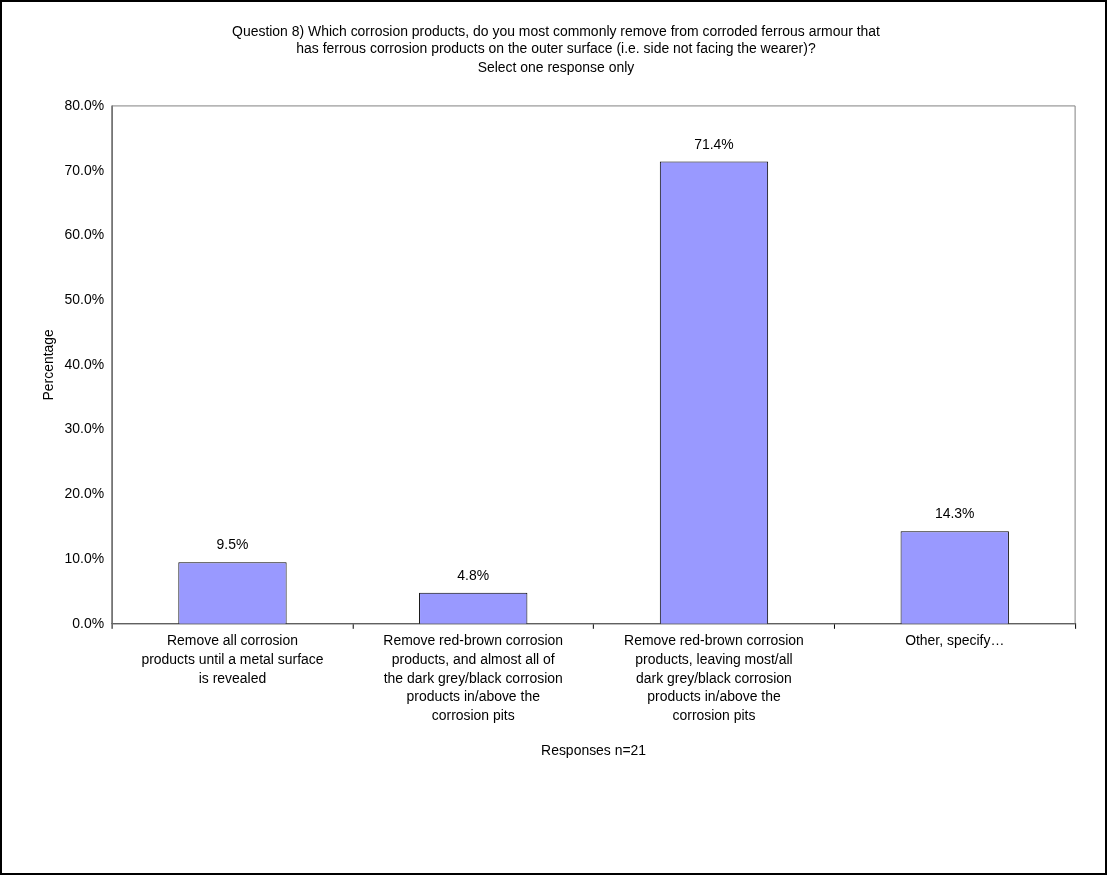 Image resolution: width=1107 pixels, height=875 pixels. What do you see at coordinates (84, 234) in the screenshot?
I see `y-tick-label: 60.0%` at bounding box center [84, 234].